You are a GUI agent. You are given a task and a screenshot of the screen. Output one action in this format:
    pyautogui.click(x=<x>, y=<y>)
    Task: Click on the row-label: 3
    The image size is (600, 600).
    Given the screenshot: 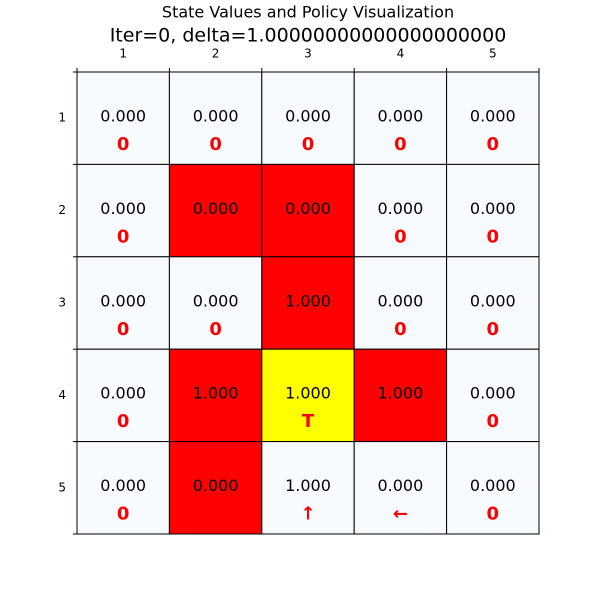 What is the action you would take?
    pyautogui.click(x=62, y=303)
    